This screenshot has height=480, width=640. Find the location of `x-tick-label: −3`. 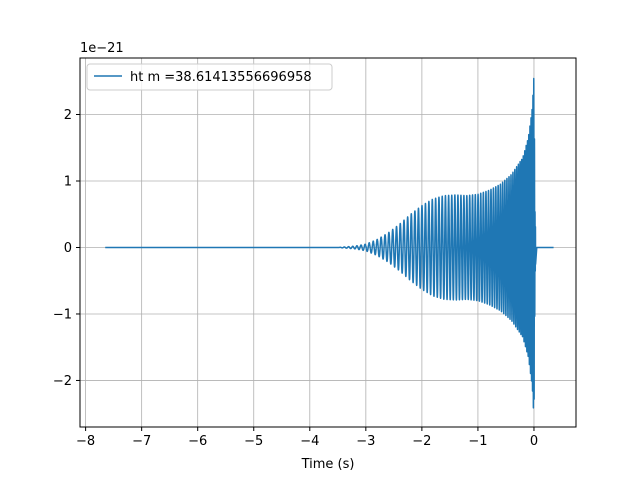

x-tick-label: −3 is located at coordinates (365, 441).